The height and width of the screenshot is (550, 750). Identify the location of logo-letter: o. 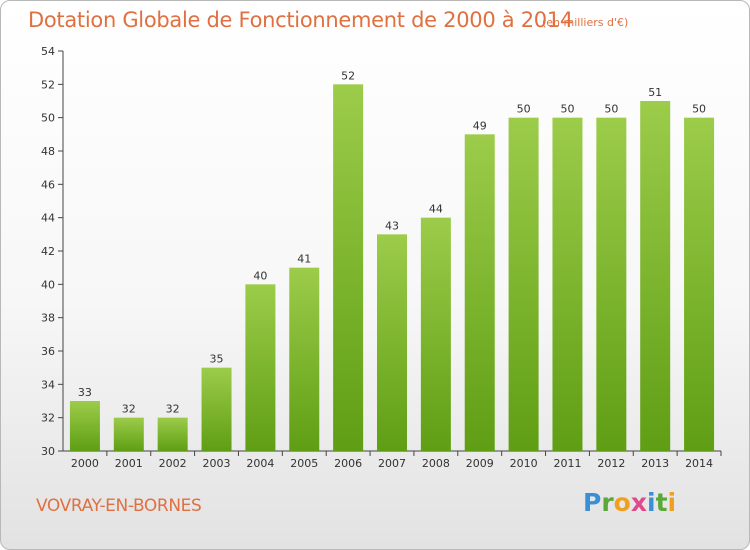
(622, 502).